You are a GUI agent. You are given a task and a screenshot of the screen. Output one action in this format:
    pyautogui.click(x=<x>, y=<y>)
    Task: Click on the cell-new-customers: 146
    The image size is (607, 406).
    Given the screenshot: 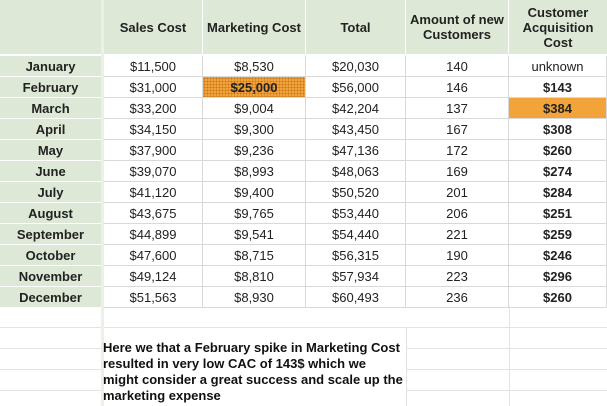 What is the action you would take?
    pyautogui.click(x=457, y=87)
    